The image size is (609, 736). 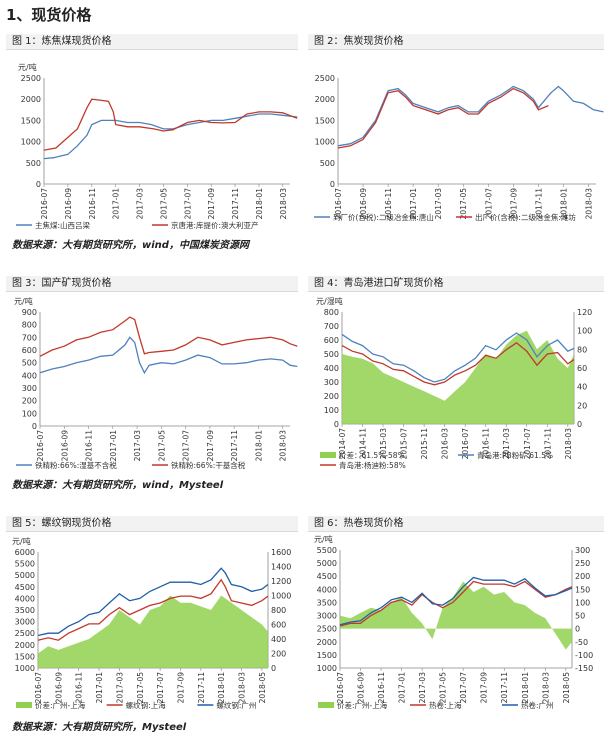 What do you see at coordinates (582, 550) in the screenshot?
I see `y2-tick-label: 300` at bounding box center [582, 550].